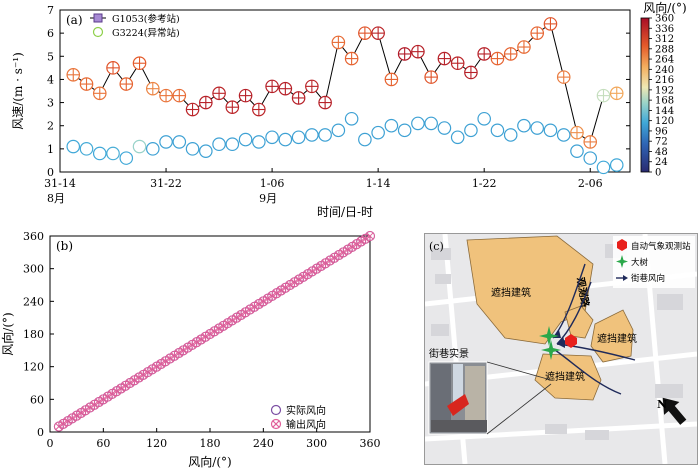 This screenshot has width=700, height=470. I want to click on x-tick-label-b: 180, so click(210, 443).